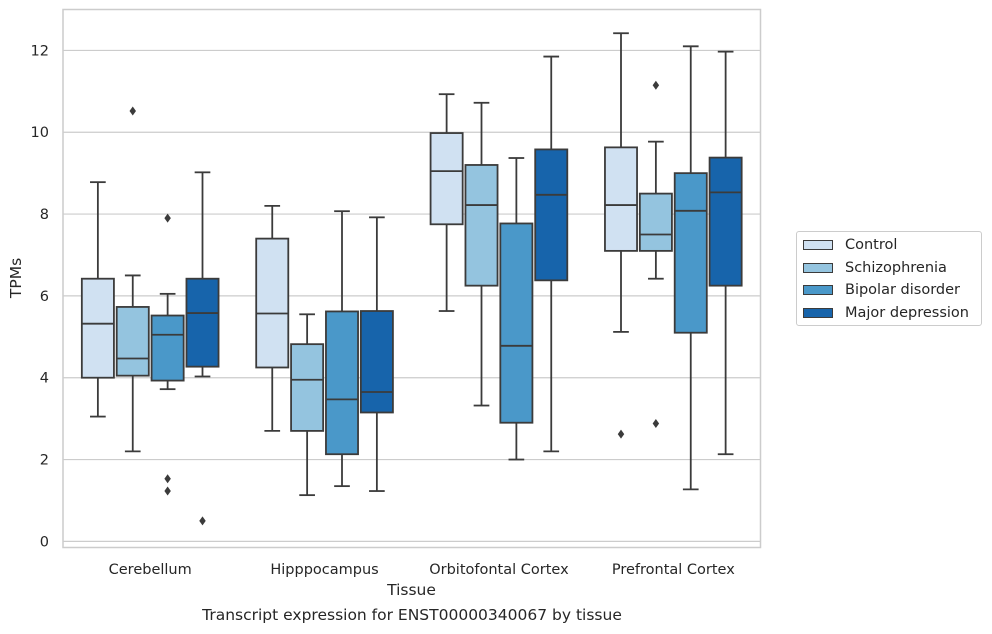  I want to click on x-axis-label: Tissue, so click(411, 590).